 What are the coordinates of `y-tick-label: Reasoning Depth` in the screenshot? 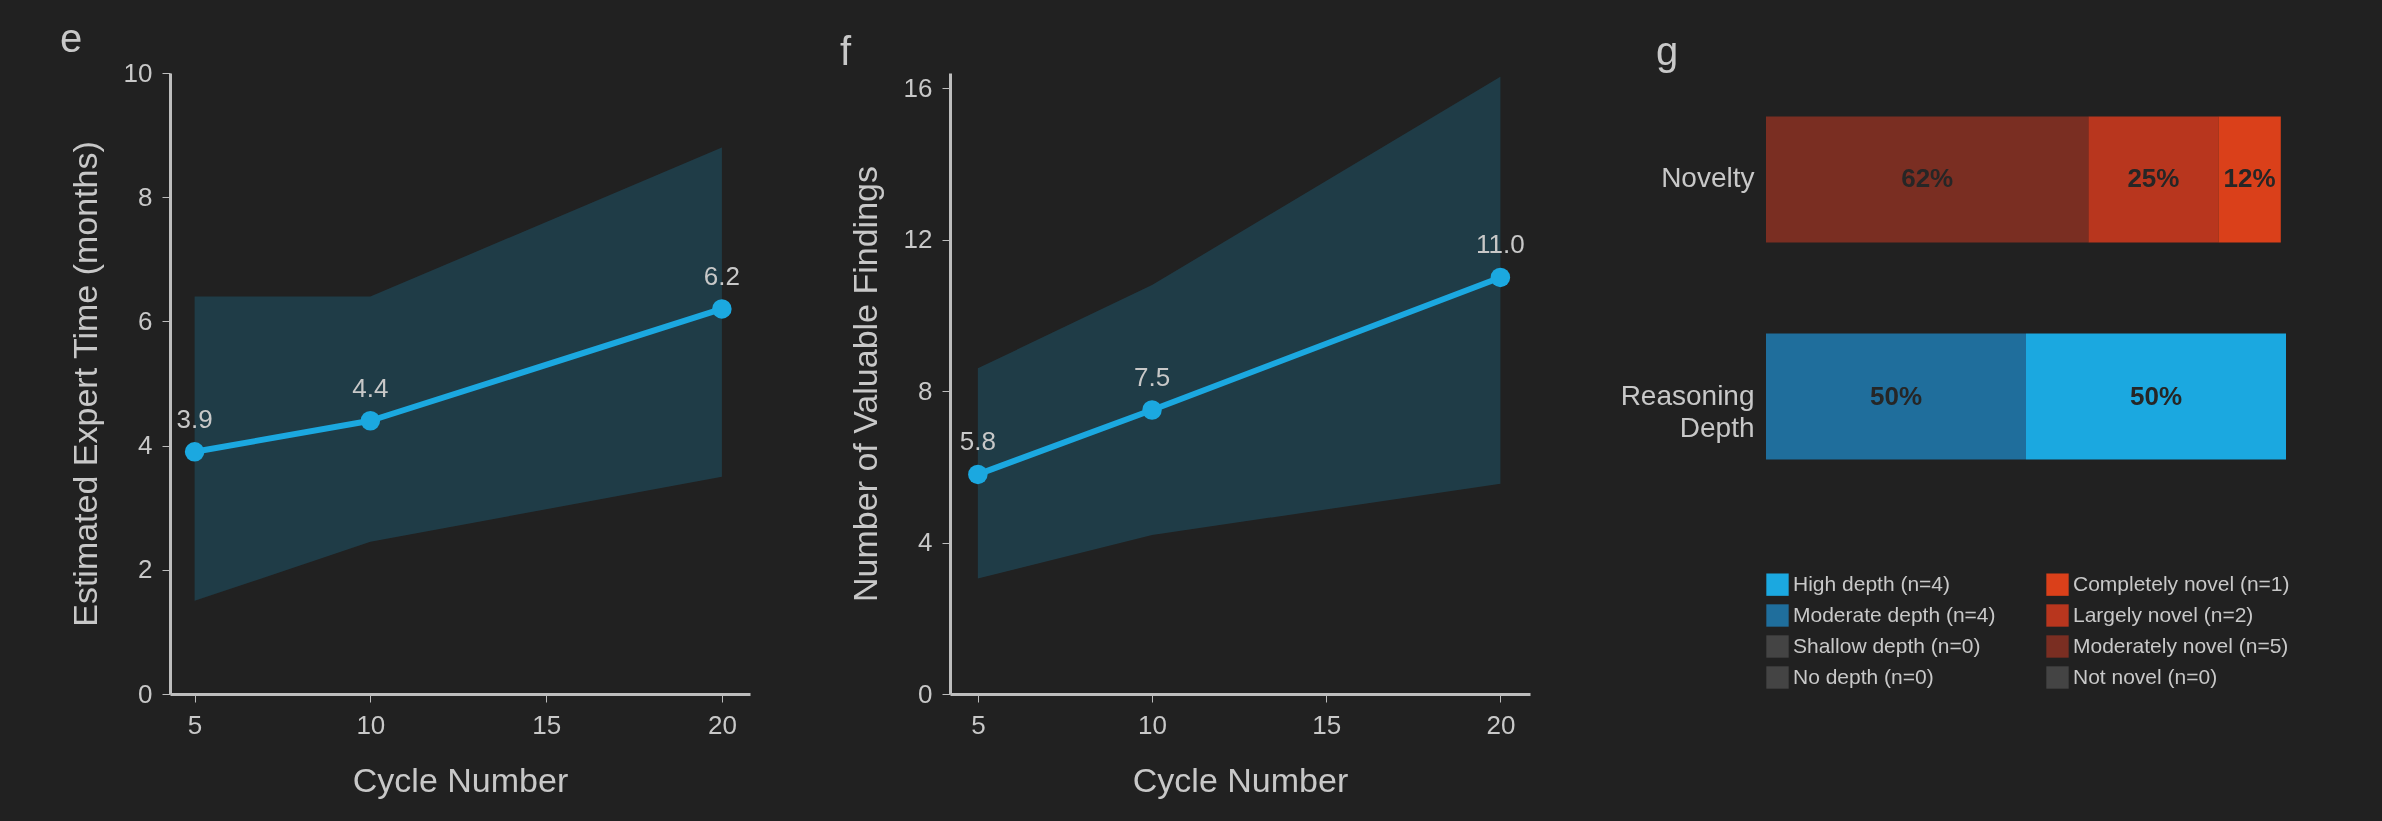 It's located at (1687, 411).